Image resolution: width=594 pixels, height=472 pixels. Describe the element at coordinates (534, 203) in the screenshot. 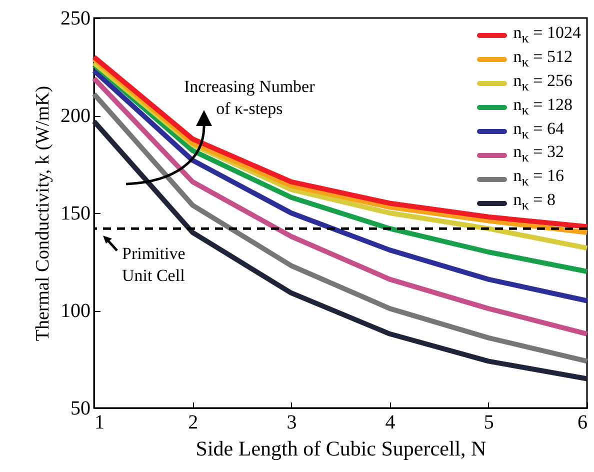

I see `legend-label: n$_{κ}$ = 8` at that location.